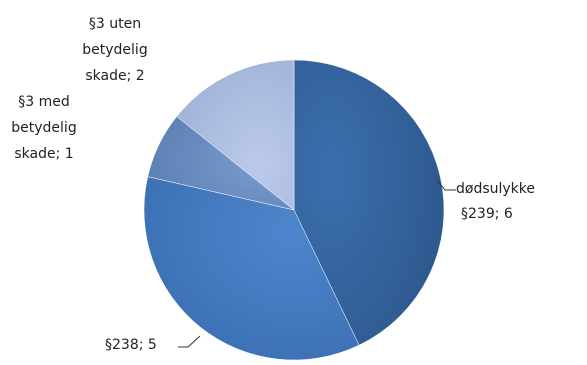 This screenshot has height=365, width=587. I want to click on label-3-uten: §3 uten betydelig skade; 2, so click(114, 50).